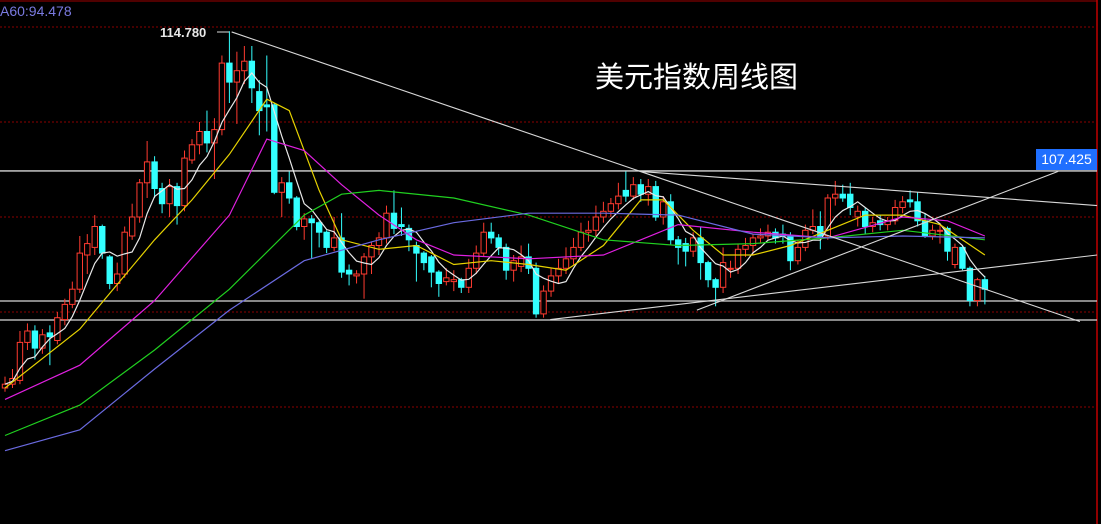 The width and height of the screenshot is (1101, 524). I want to click on price-tag: 107.425, so click(1066, 159).